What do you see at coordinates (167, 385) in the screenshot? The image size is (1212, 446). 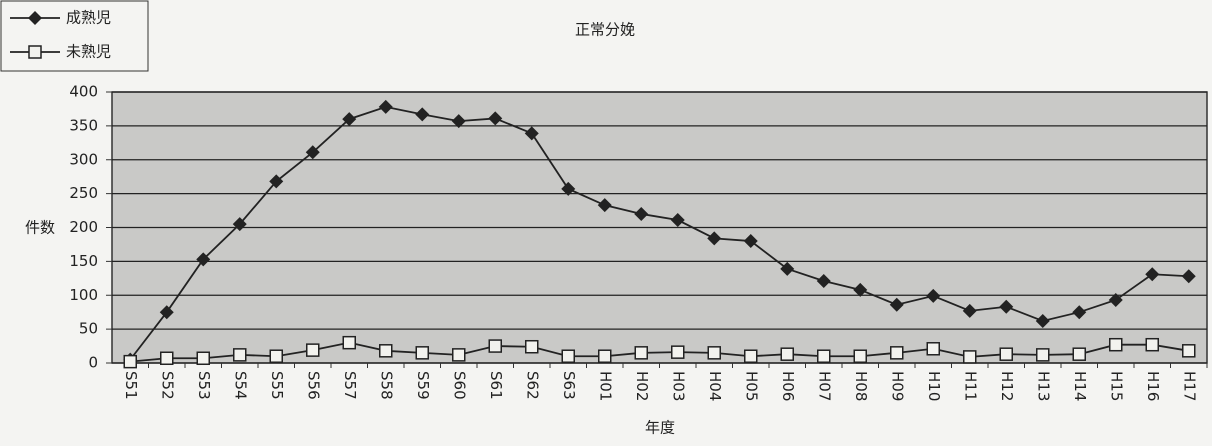 I see `x-tick-label: S52` at bounding box center [167, 385].